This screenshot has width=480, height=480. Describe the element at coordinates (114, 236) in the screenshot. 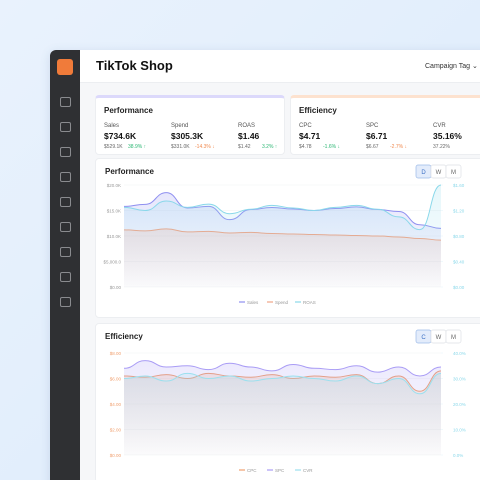

I see `y-tick-label: $10.0K` at that location.